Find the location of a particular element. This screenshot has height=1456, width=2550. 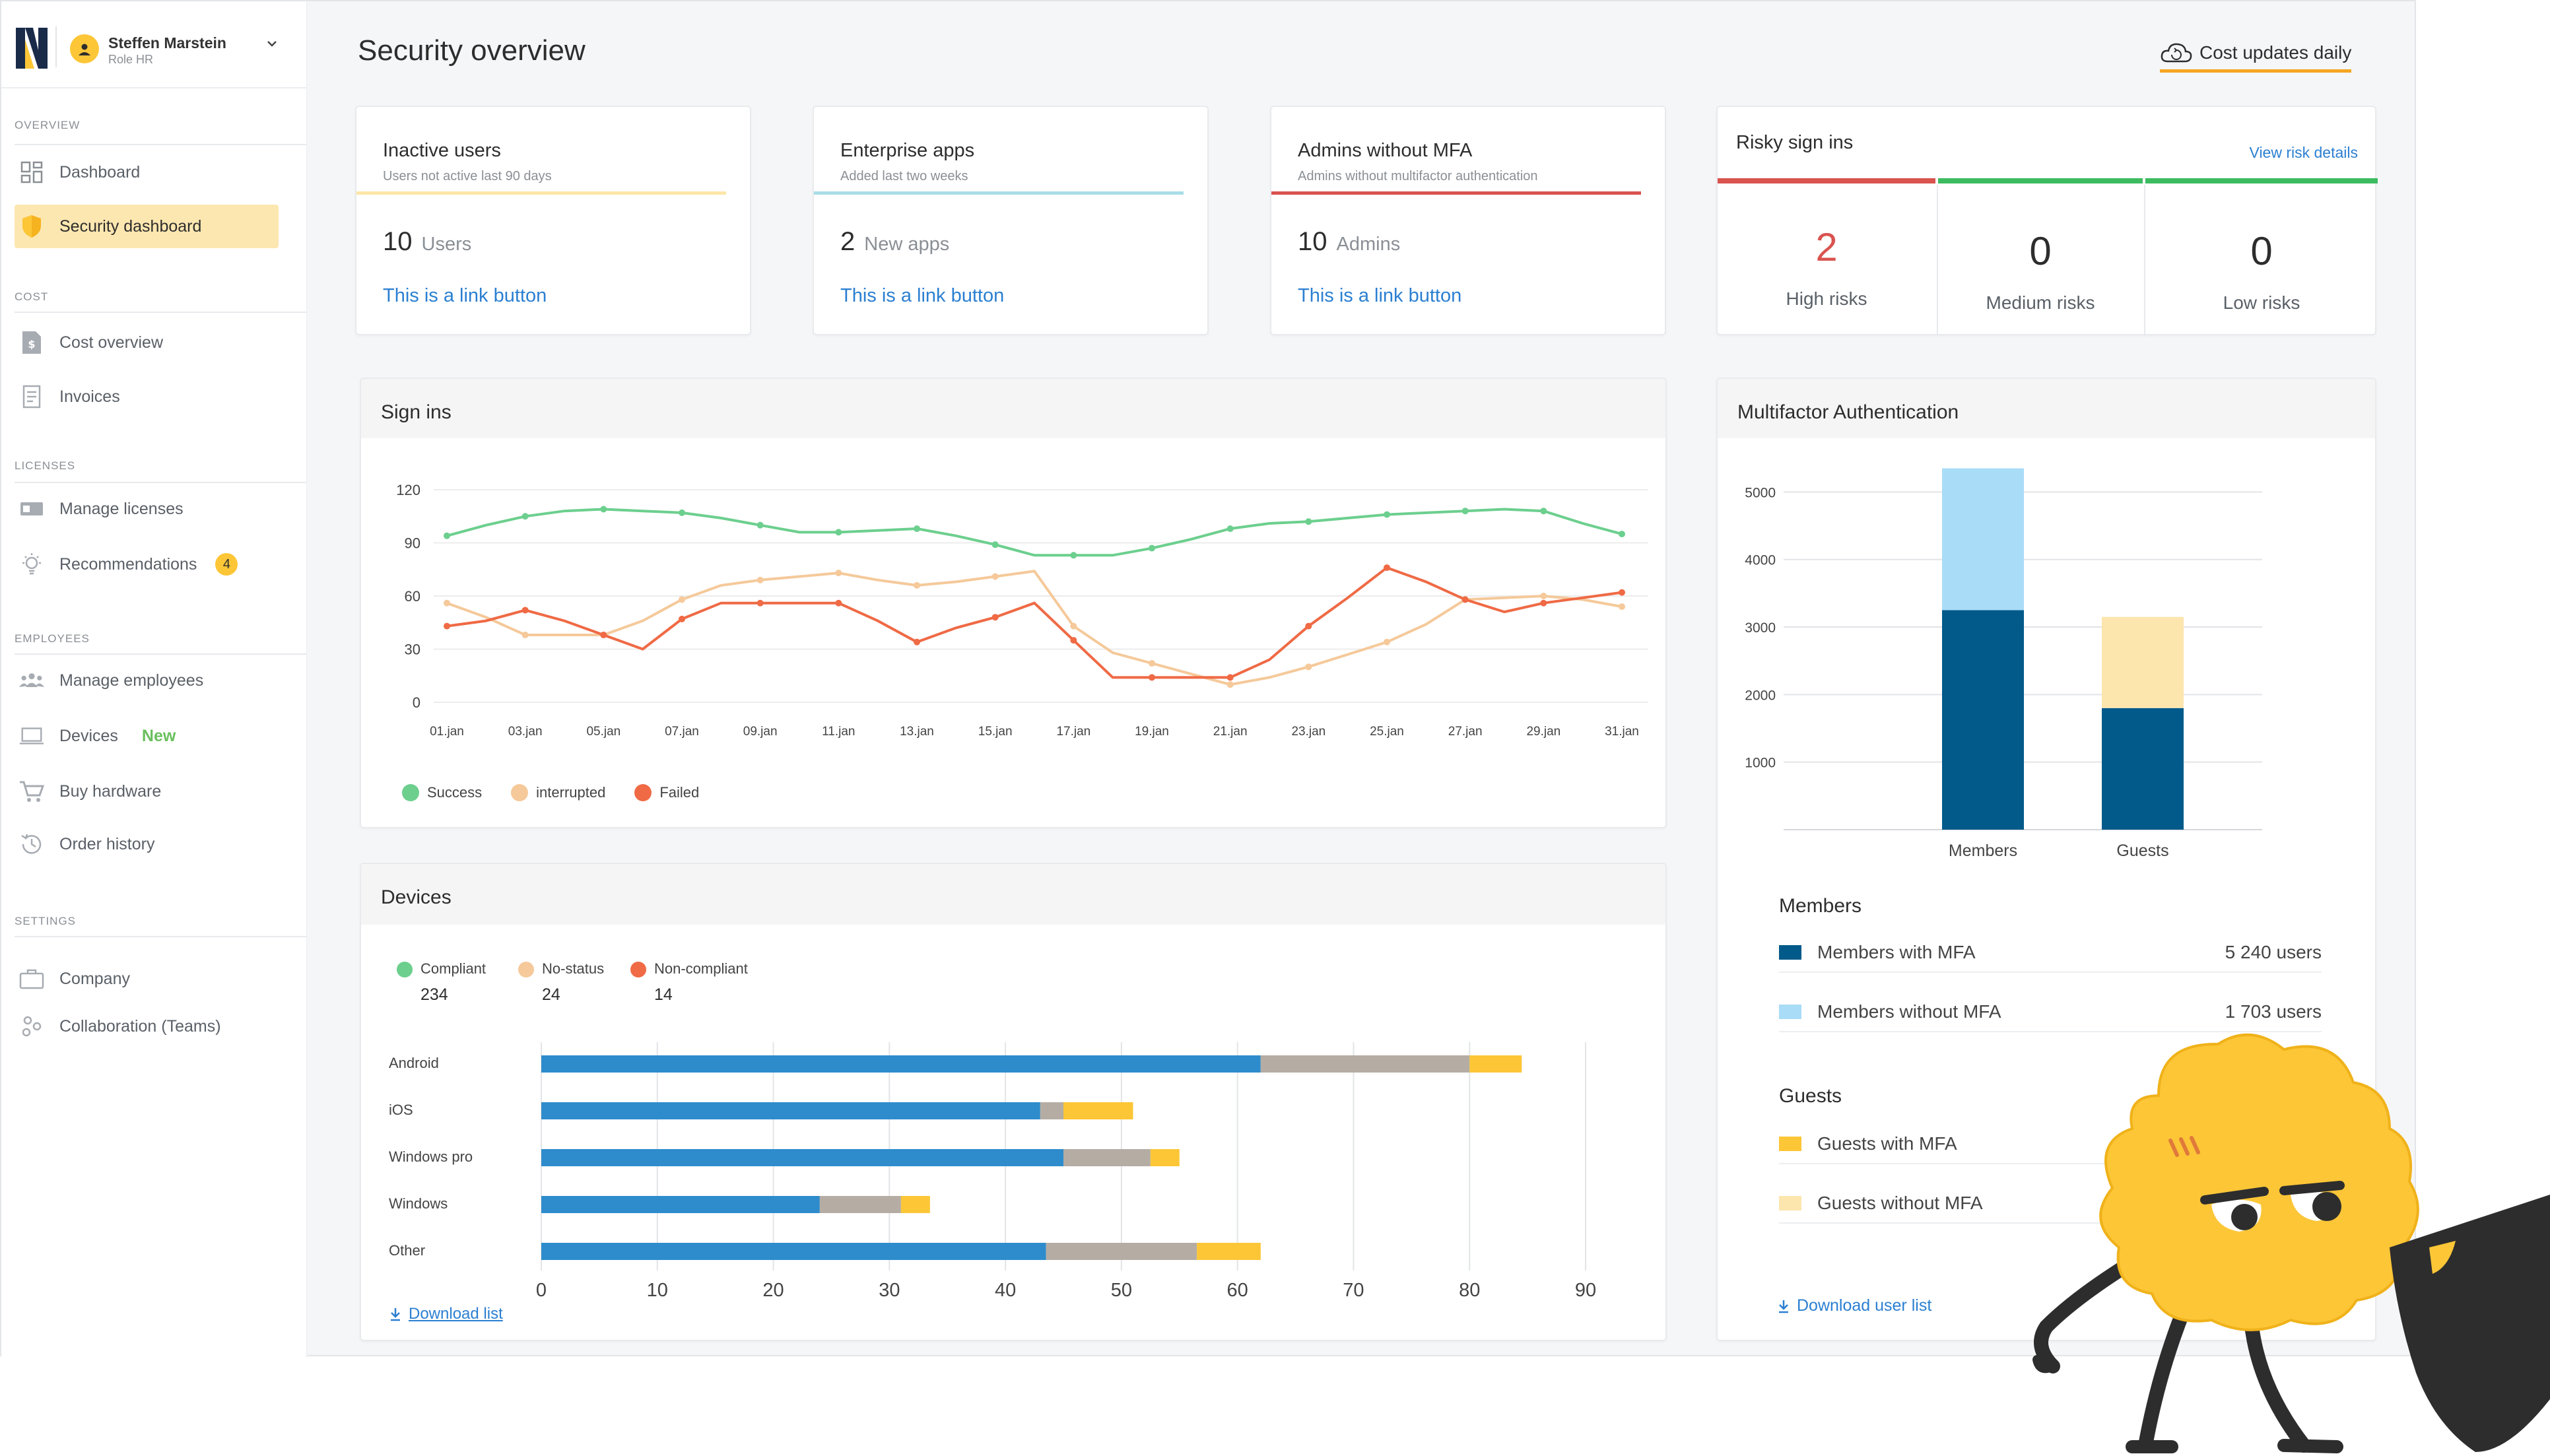

sidebar-item-buy-hardware: Buy hardware is located at coordinates (147, 791).